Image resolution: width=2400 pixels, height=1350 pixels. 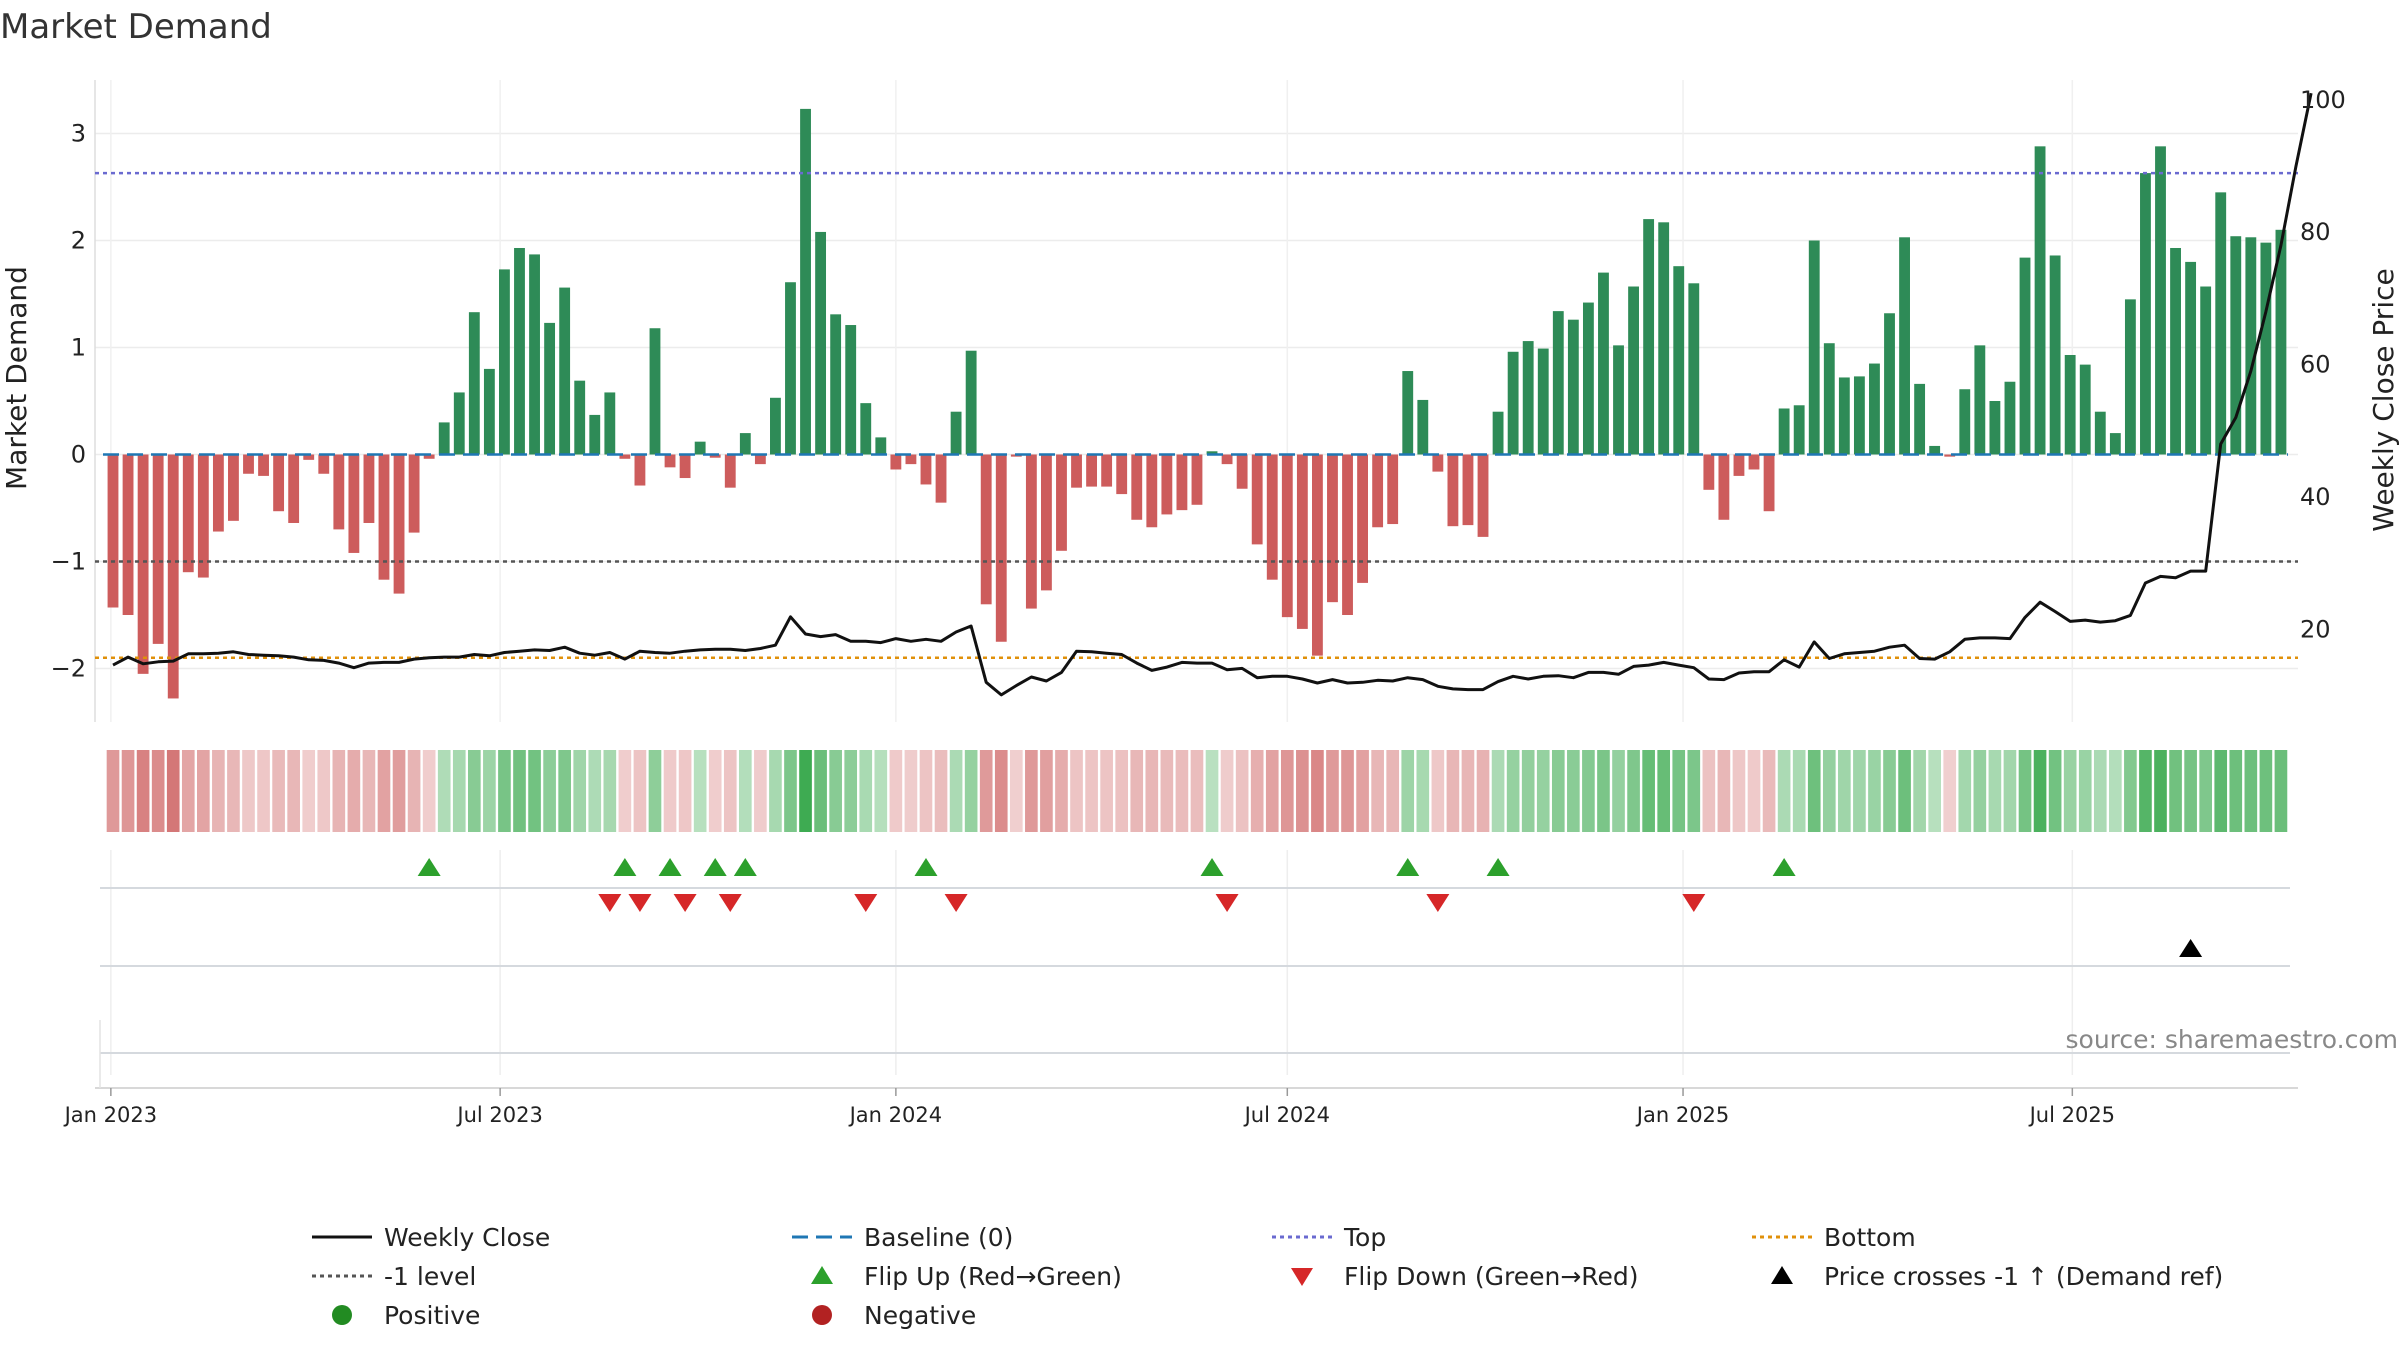 What do you see at coordinates (920, 1315) in the screenshot?
I see `legend-label: Negative` at bounding box center [920, 1315].